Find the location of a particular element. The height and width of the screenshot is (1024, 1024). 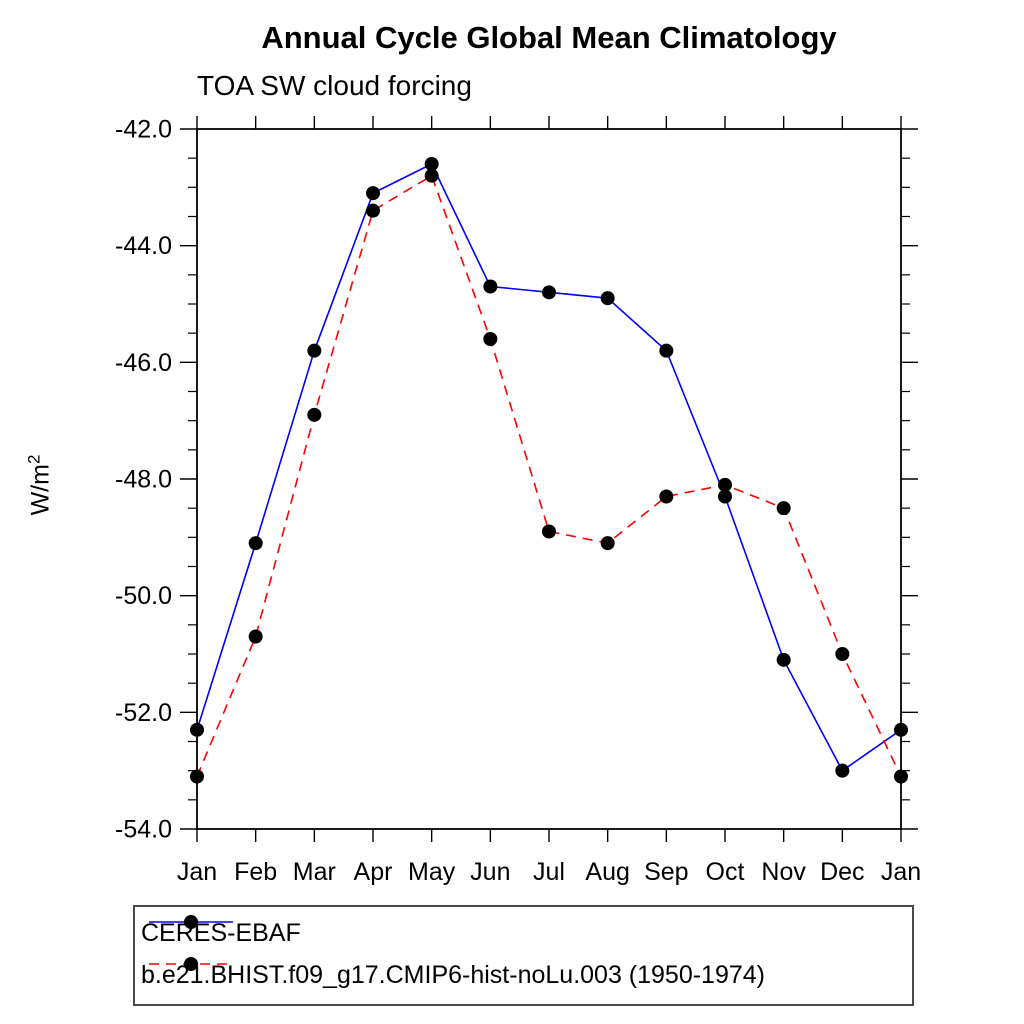

x-tick-label: Nov is located at coordinates (783, 872).